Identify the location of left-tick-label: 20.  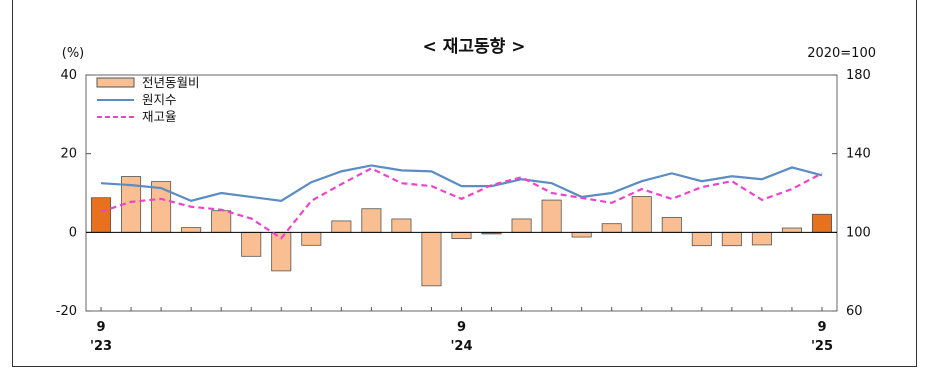
(68, 154).